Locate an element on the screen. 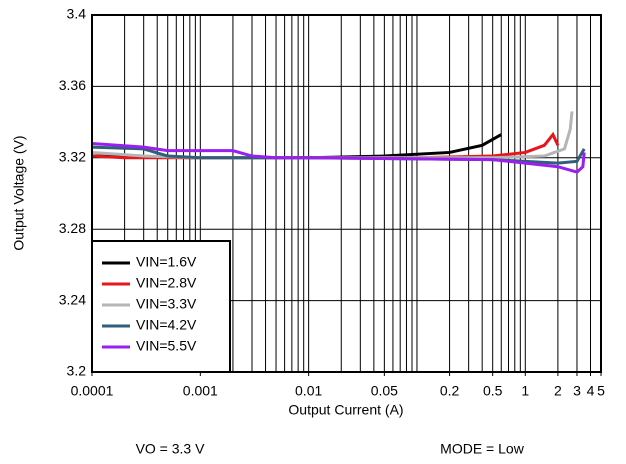 Image resolution: width=626 pixels, height=464 pixels. x-tick-label: 0.001 is located at coordinates (200, 391).